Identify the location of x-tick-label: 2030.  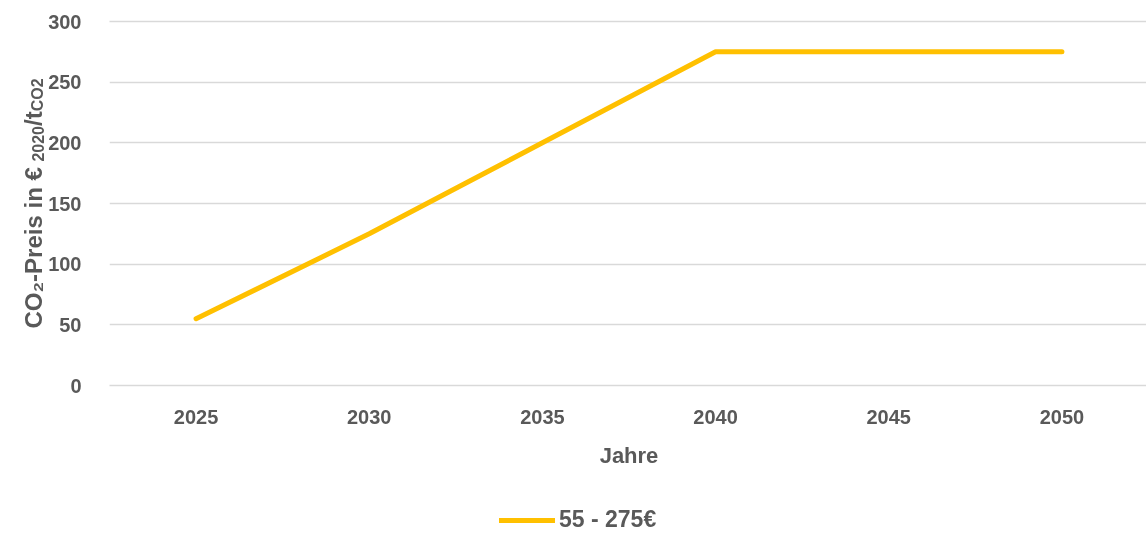
(369, 416).